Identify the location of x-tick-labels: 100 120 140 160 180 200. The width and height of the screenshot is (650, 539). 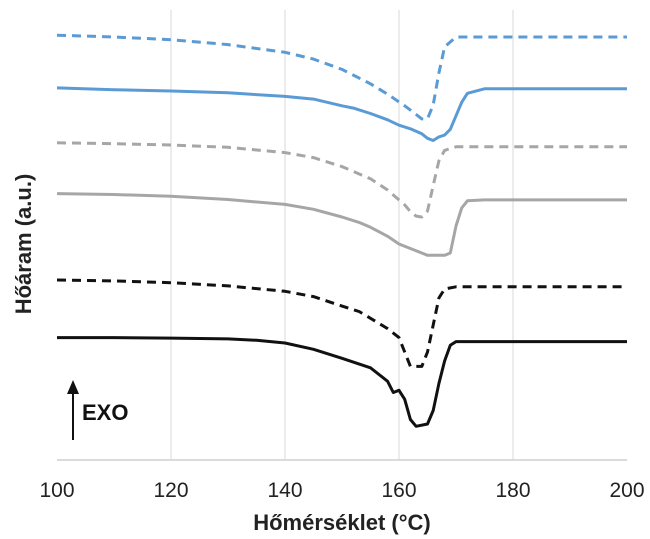
(341, 490).